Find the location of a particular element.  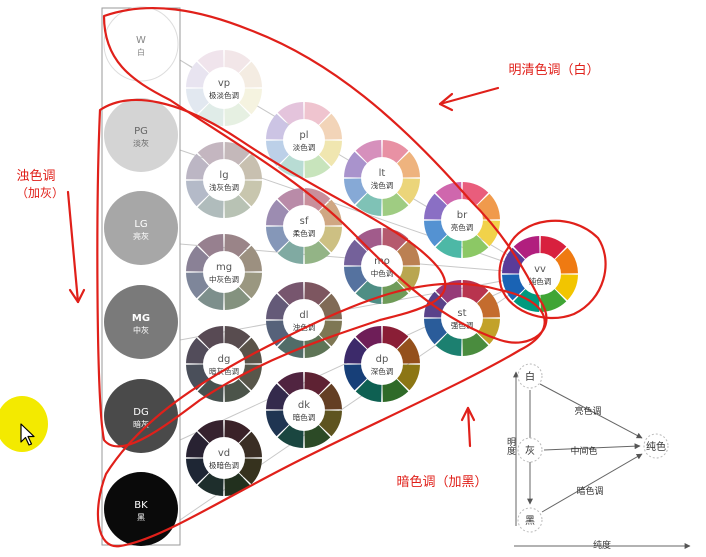

neutral-name: 中灰 is located at coordinates (141, 330).